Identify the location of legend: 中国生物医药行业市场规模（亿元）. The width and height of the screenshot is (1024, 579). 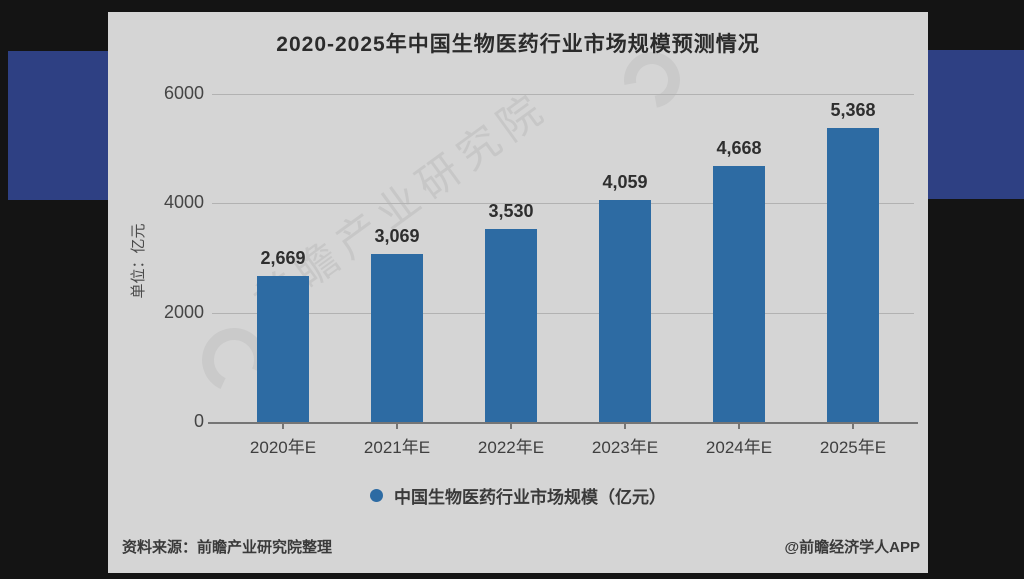
(518, 495).